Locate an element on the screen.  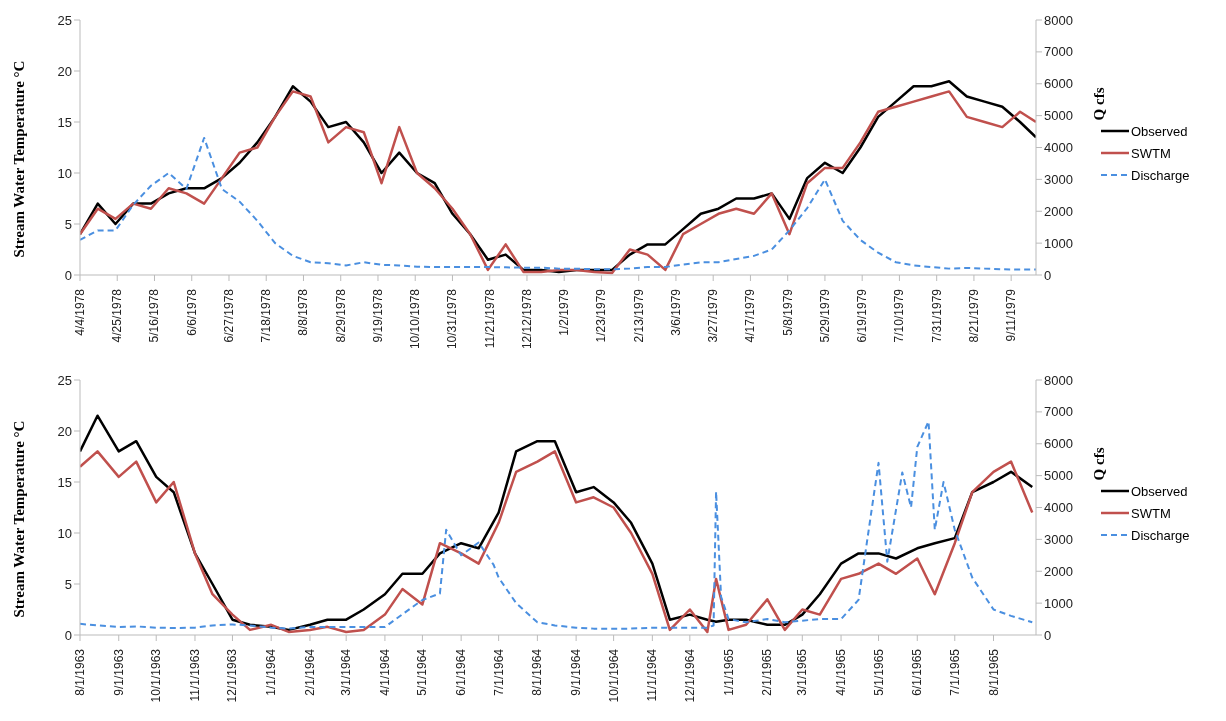
x-tick-label: 10/1/1963 is located at coordinates (156, 675).